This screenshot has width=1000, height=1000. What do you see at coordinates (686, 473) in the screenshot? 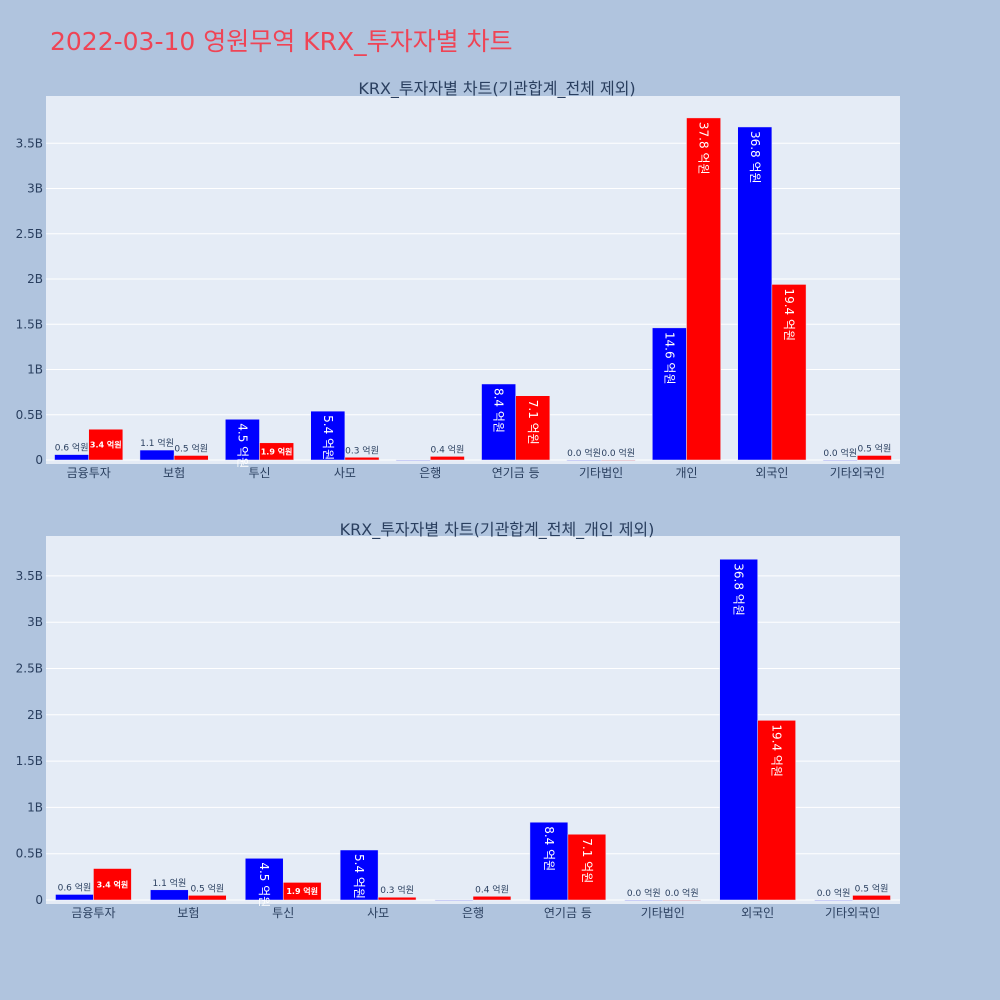
I see `x-tick-label: 개인` at bounding box center [686, 473].